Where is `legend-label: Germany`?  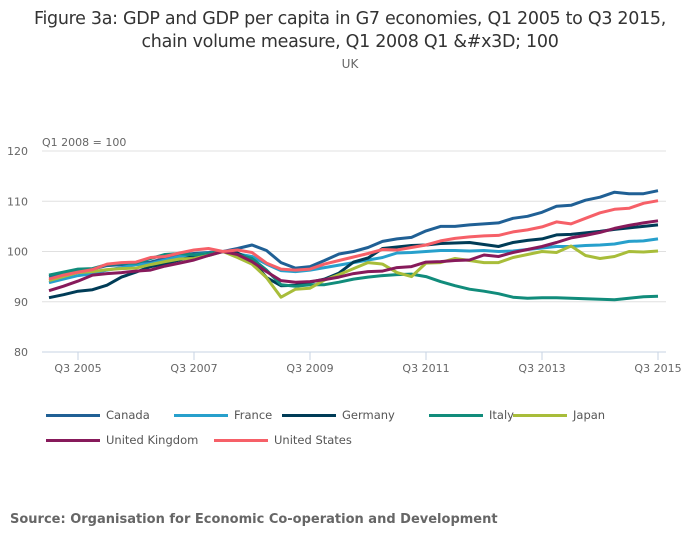 legend-label: Germany is located at coordinates (368, 415).